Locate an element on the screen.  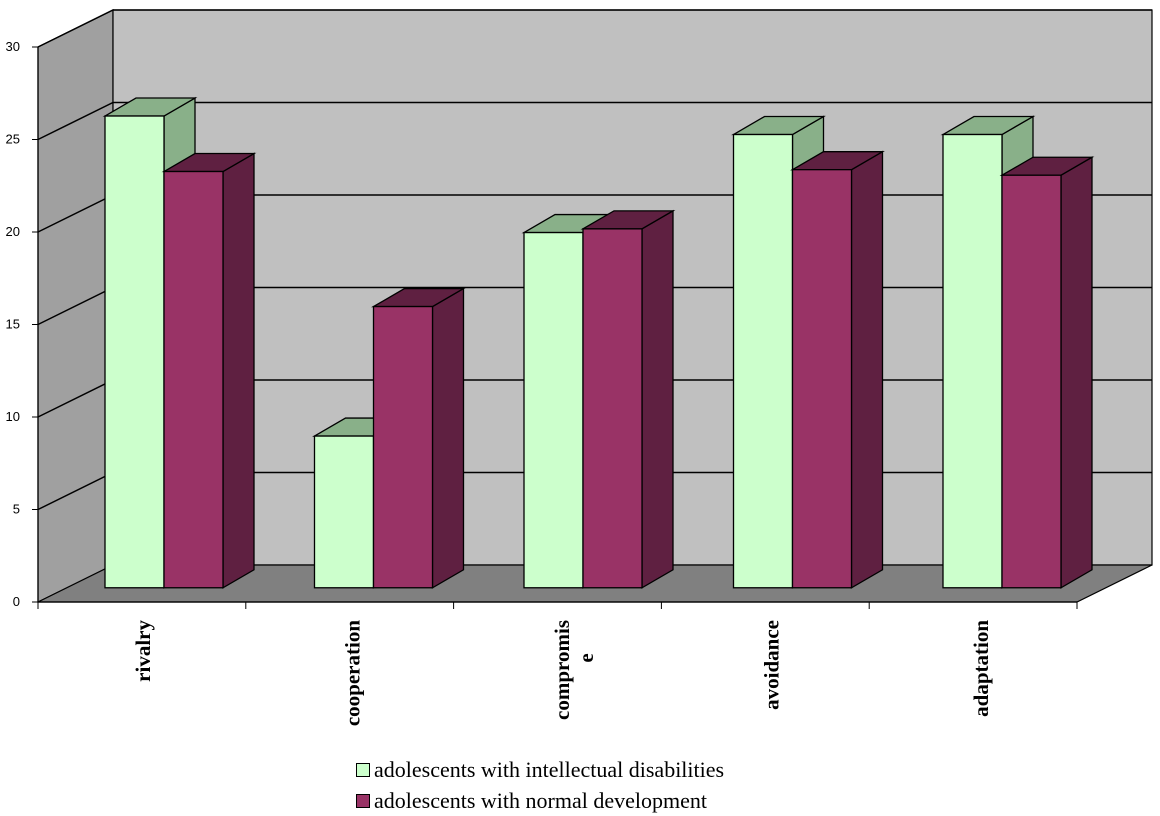
x-tick-label-line: cooperation is located at coordinates (353, 673).